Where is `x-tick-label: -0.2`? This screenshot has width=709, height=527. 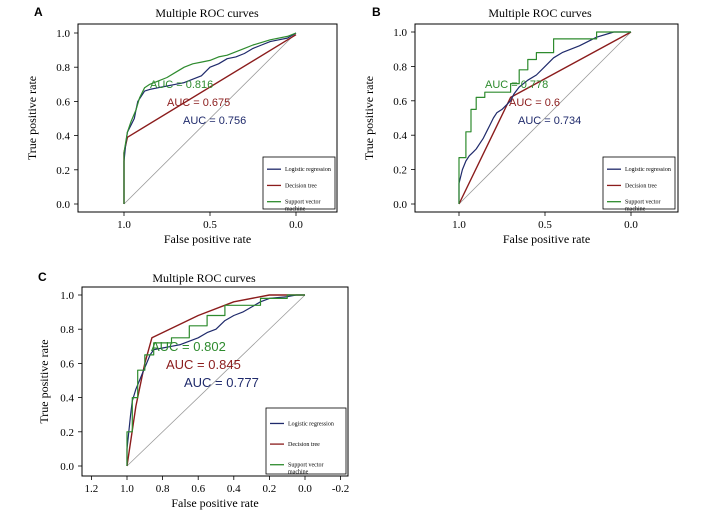
x-tick-label: -0.2 is located at coordinates (340, 489).